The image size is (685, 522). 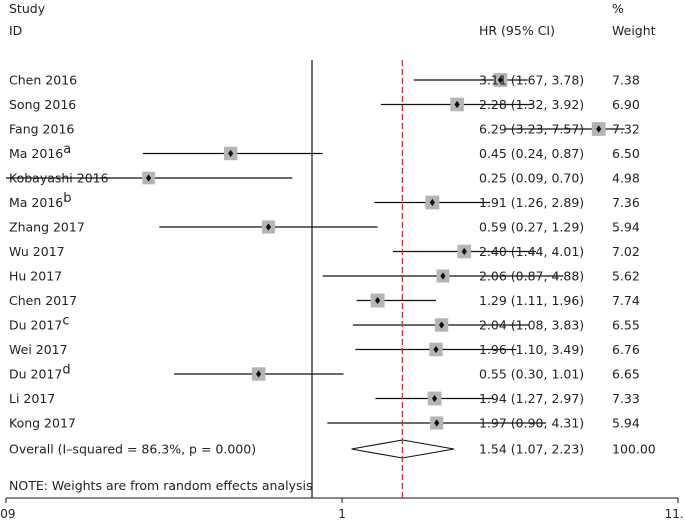 I want to click on x-axis-ticks: .09 1 11.1, so click(x=342, y=509).